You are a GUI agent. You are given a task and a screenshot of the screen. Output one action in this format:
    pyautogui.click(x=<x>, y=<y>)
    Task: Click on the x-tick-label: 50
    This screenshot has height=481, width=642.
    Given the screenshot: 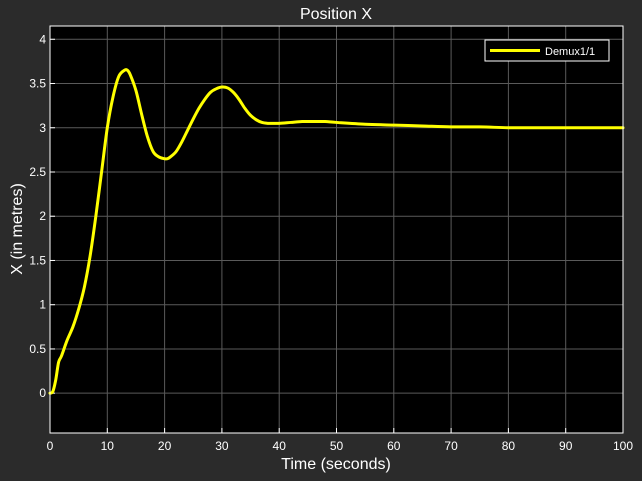 What is the action you would take?
    pyautogui.click(x=337, y=446)
    